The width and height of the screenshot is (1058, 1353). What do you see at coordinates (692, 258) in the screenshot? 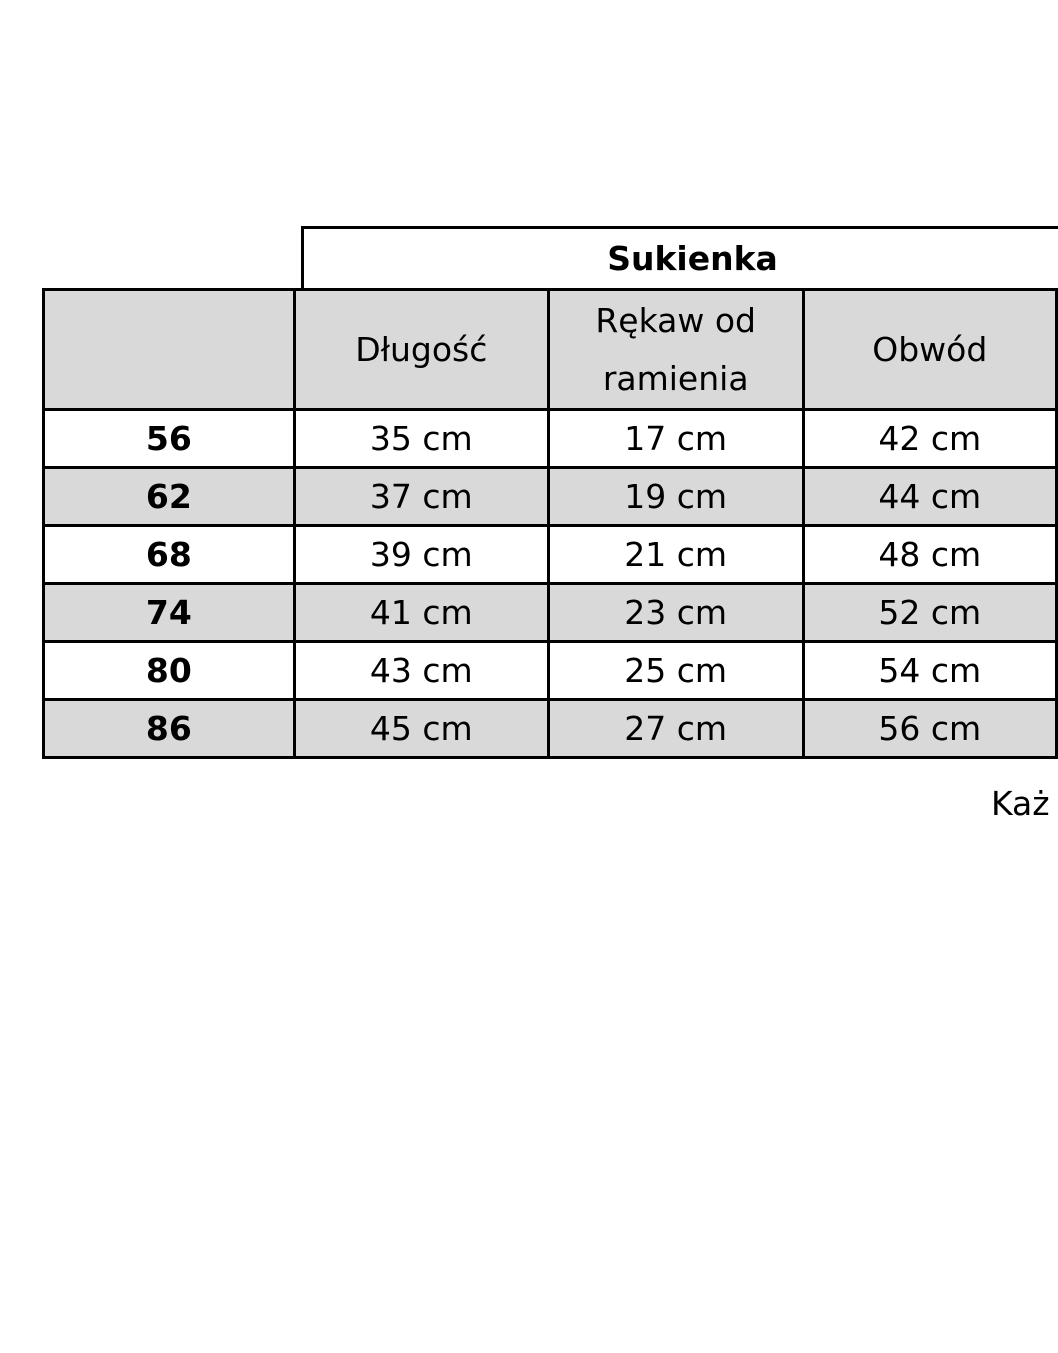
I see `table-title: Sukienka` at bounding box center [692, 258].